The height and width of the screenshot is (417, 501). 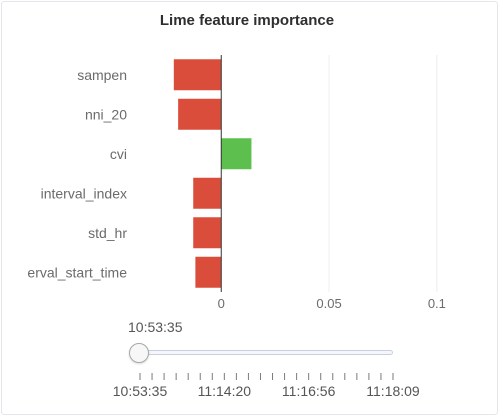 What do you see at coordinates (393, 391) in the screenshot?
I see `slider-mark-label-3: 11:18:09` at bounding box center [393, 391].